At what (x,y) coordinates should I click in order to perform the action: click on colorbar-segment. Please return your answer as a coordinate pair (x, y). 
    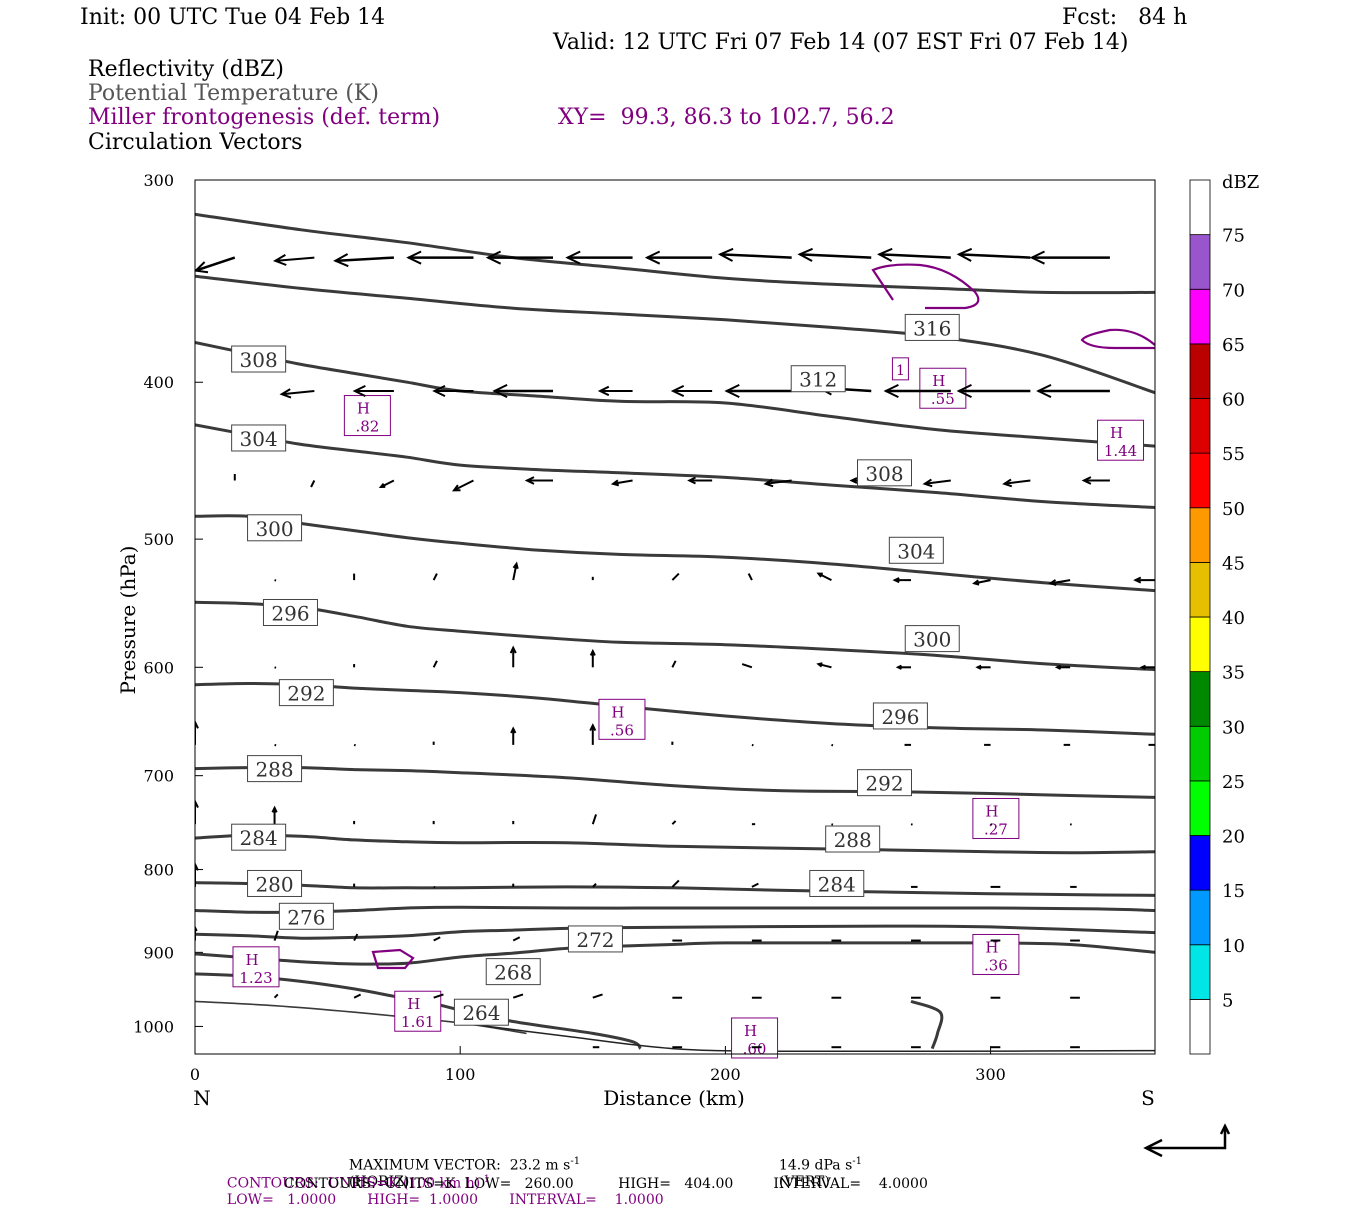
    Looking at the image, I should click on (1200, 808).